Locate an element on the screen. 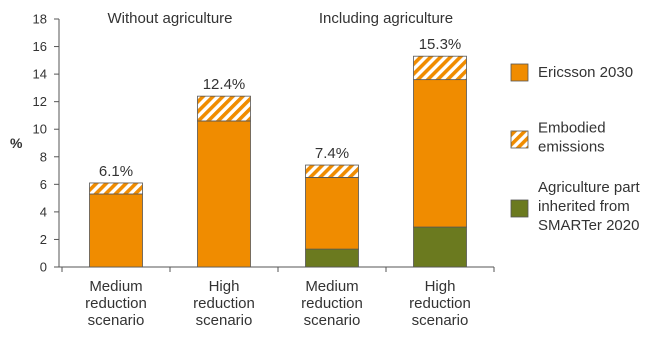  bar-total-label: 6.1% is located at coordinates (116, 171).